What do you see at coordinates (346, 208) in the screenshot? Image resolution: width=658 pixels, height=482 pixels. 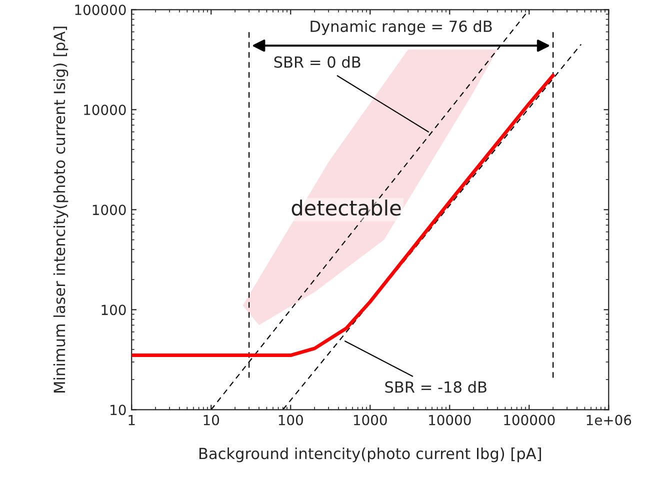 I see `annotation: detectable` at bounding box center [346, 208].